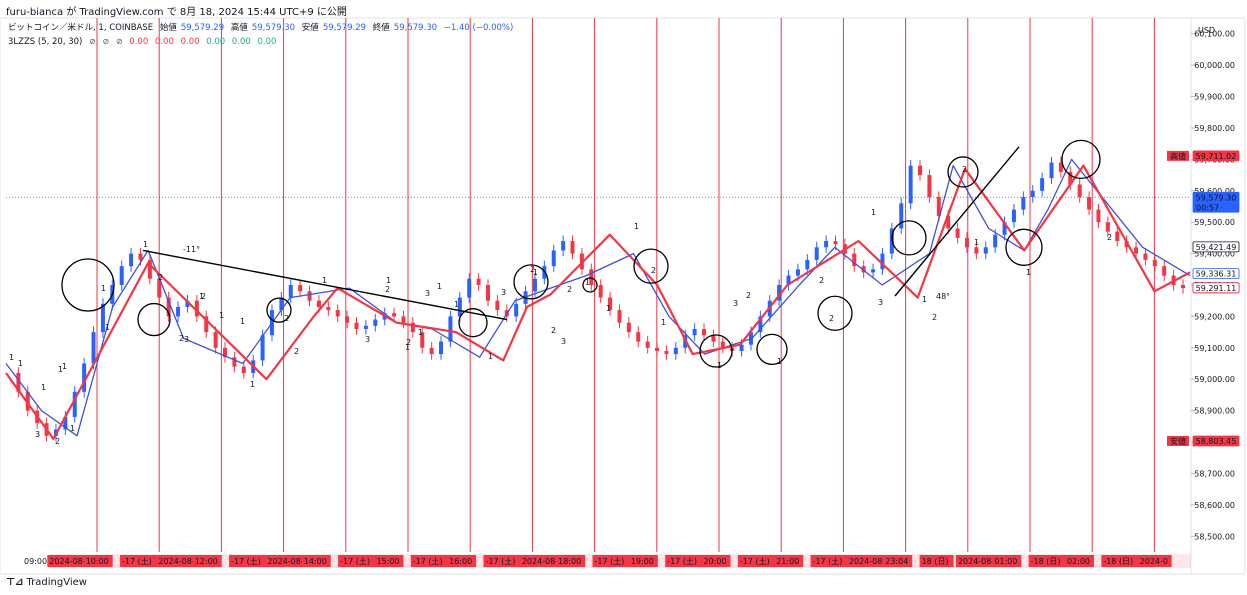  I want to click on open-label: 始値, so click(168, 28).